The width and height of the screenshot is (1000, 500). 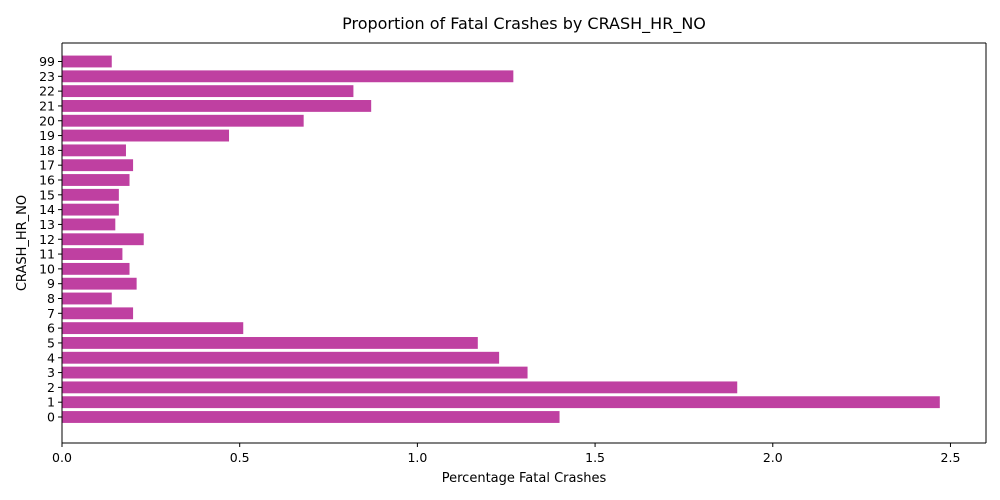 I want to click on y-tick-label: 0, so click(x=51, y=417).